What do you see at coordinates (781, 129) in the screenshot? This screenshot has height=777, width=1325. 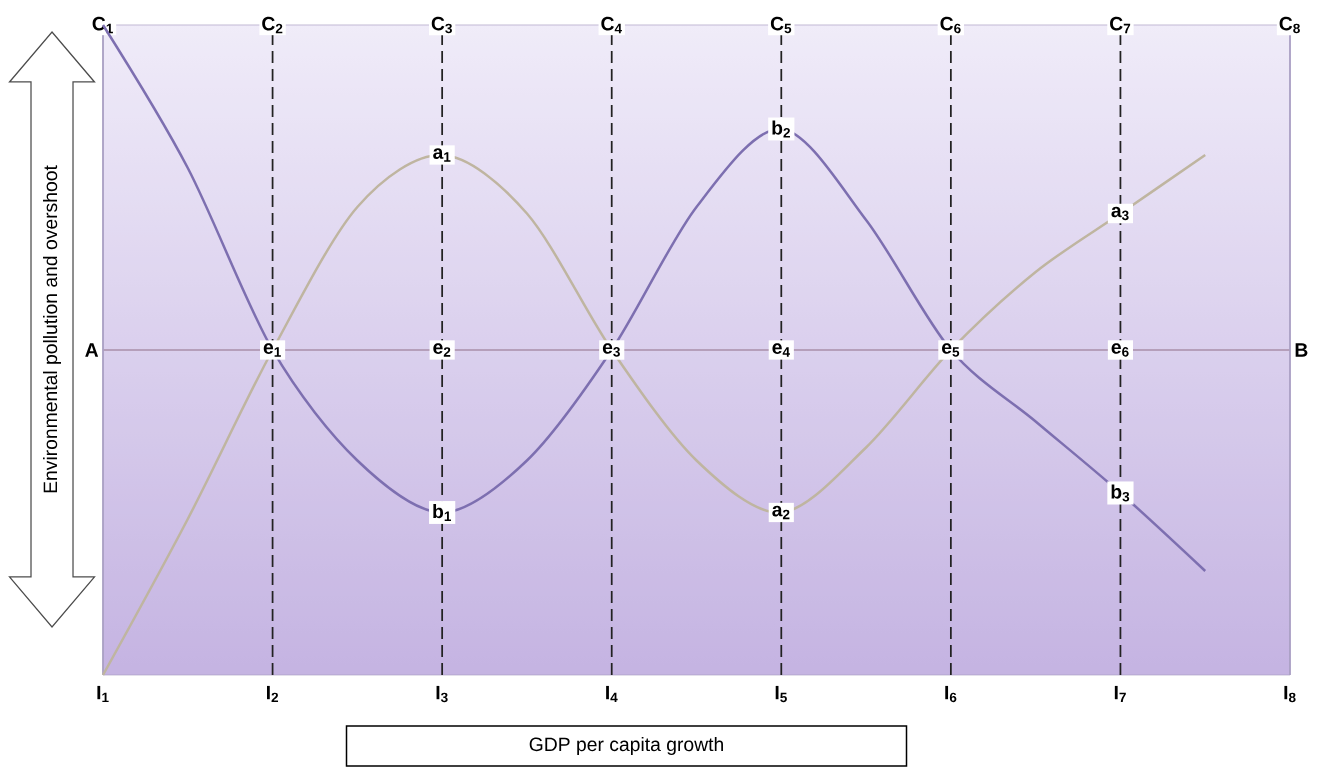 I see `annotation: b$_{2}$` at bounding box center [781, 129].